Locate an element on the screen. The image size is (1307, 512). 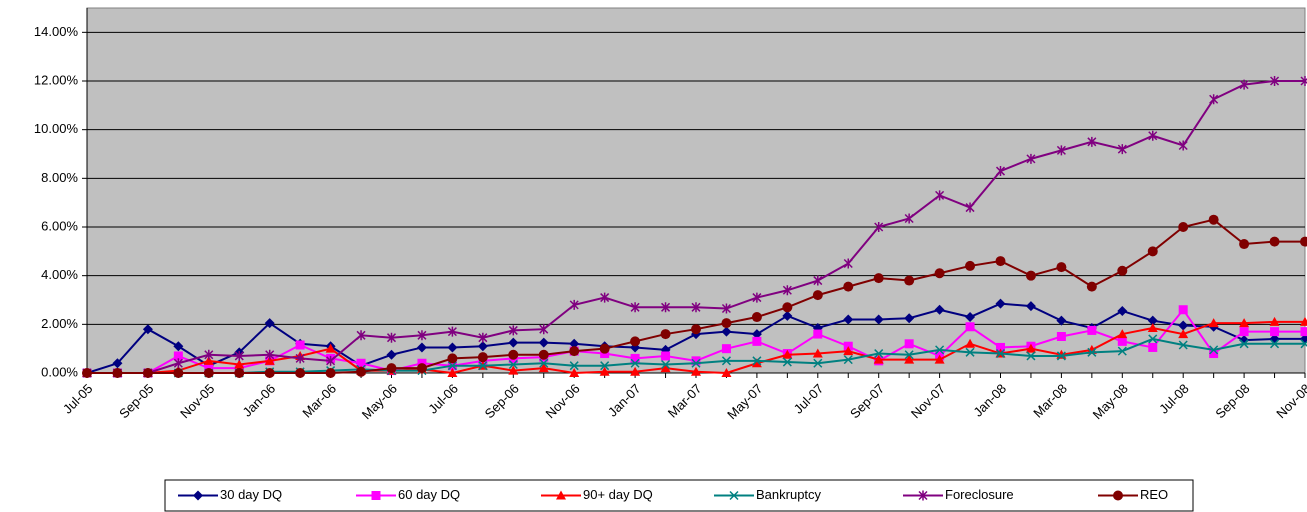
x-tick-label: Jul-06 is located at coordinates (443, 399).